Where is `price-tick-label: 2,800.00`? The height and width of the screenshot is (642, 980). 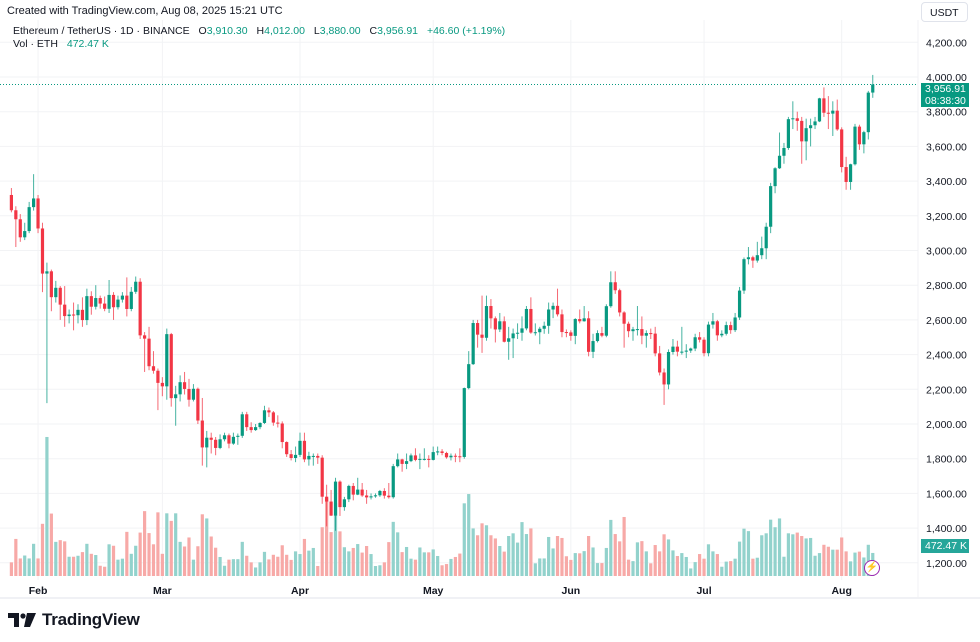
price-tick-label: 2,800.00 is located at coordinates (946, 286).